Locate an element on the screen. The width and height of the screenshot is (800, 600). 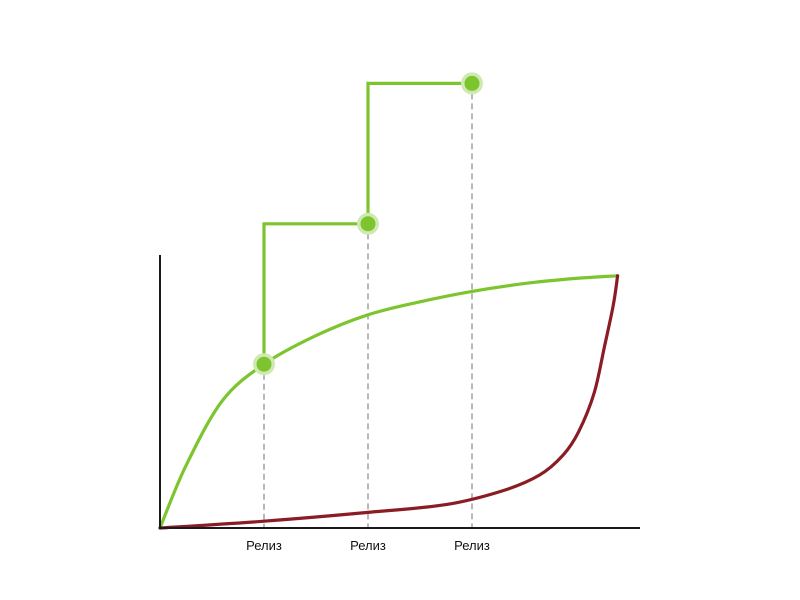
release-label-2: Релиз is located at coordinates (368, 545).